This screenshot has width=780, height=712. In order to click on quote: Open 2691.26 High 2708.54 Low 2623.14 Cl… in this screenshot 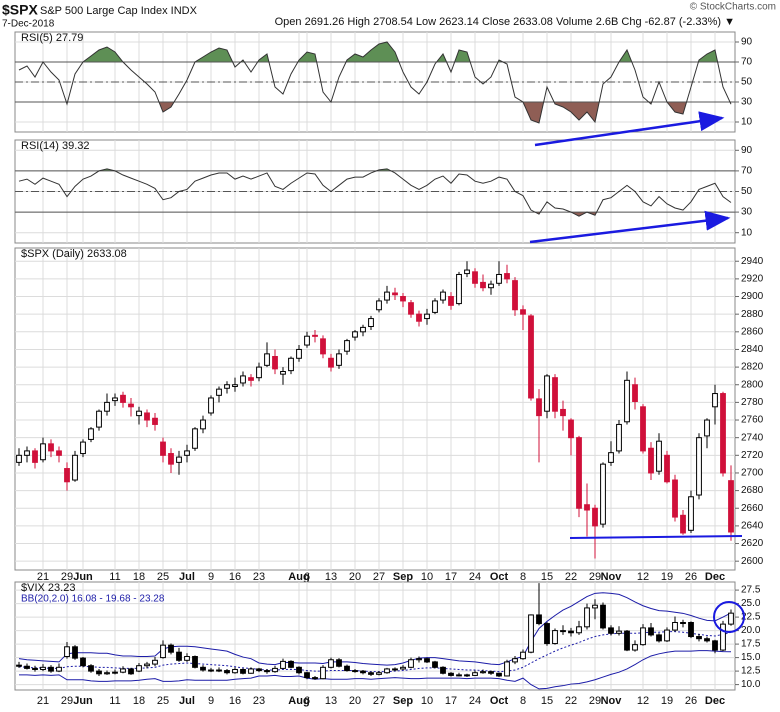, I will do `click(505, 22)`.